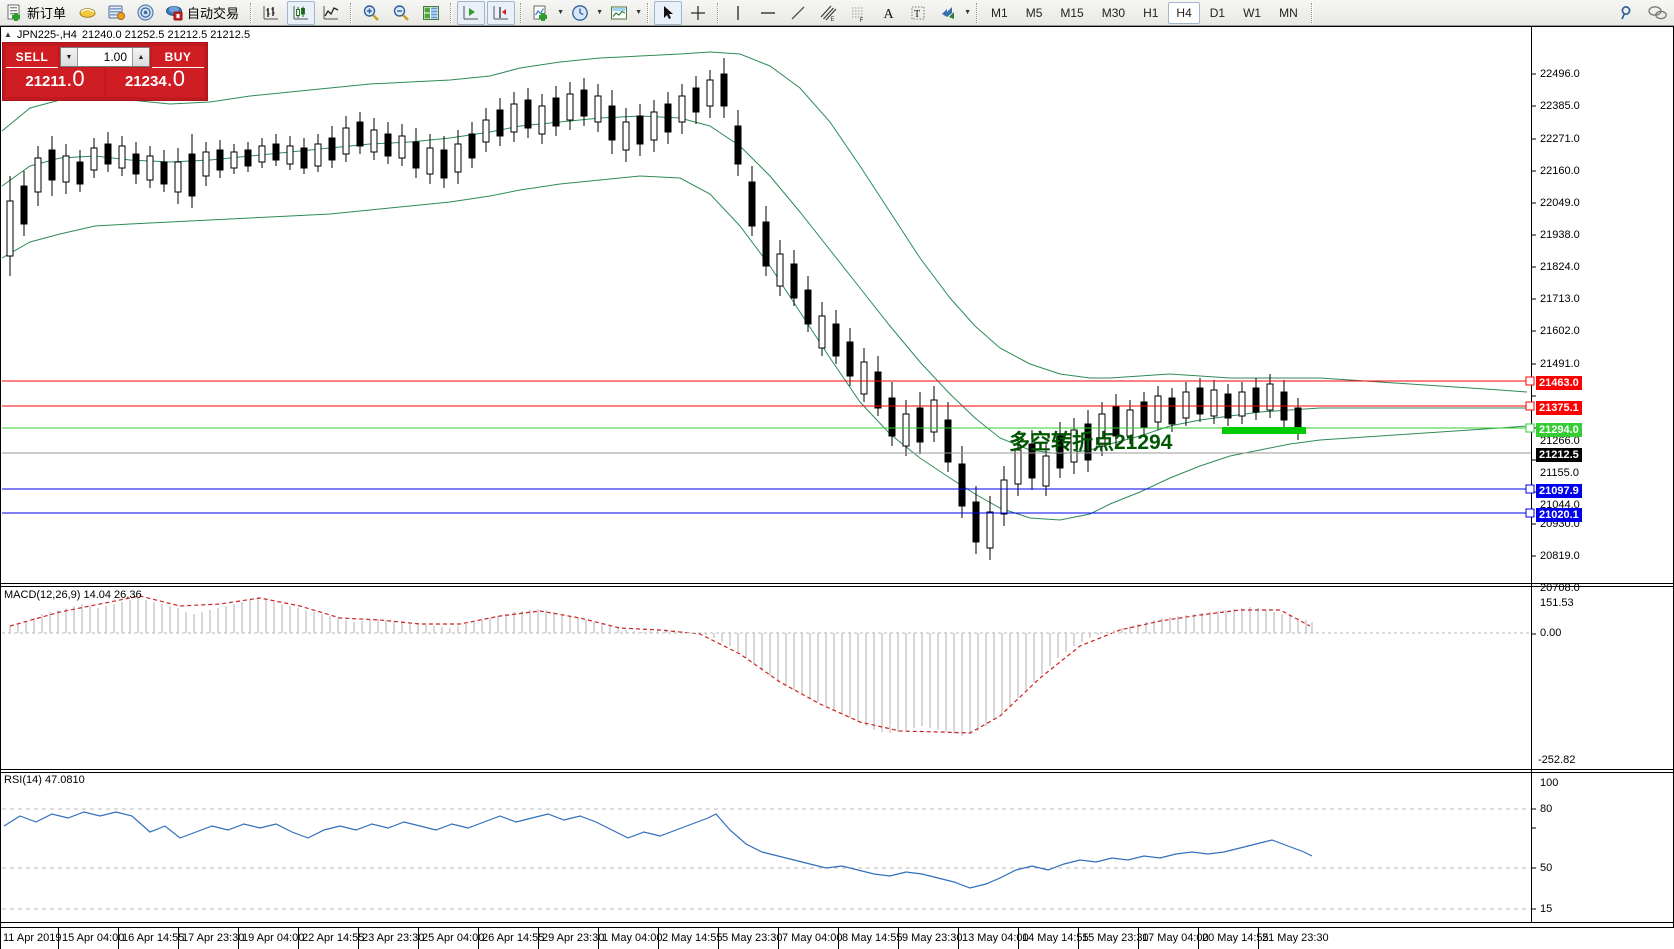  I want to click on zoom-in-button, so click(371, 13).